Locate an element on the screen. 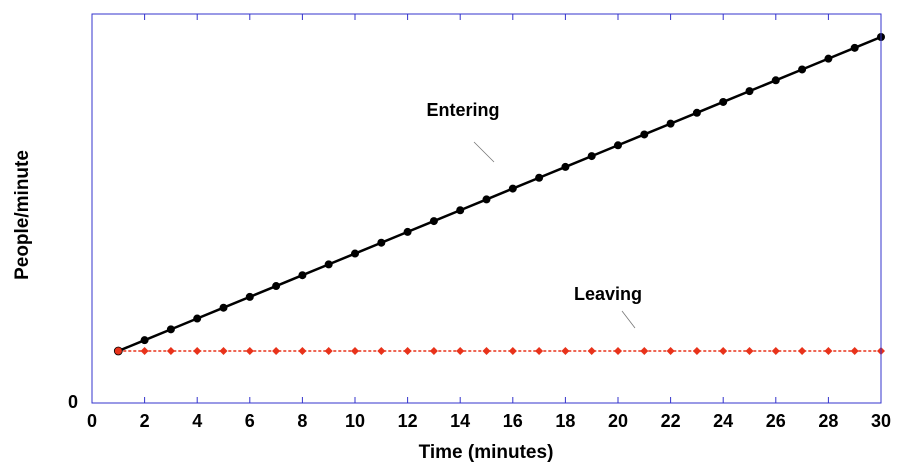 This screenshot has height=466, width=899. x-tick-label: 4 is located at coordinates (197, 421).